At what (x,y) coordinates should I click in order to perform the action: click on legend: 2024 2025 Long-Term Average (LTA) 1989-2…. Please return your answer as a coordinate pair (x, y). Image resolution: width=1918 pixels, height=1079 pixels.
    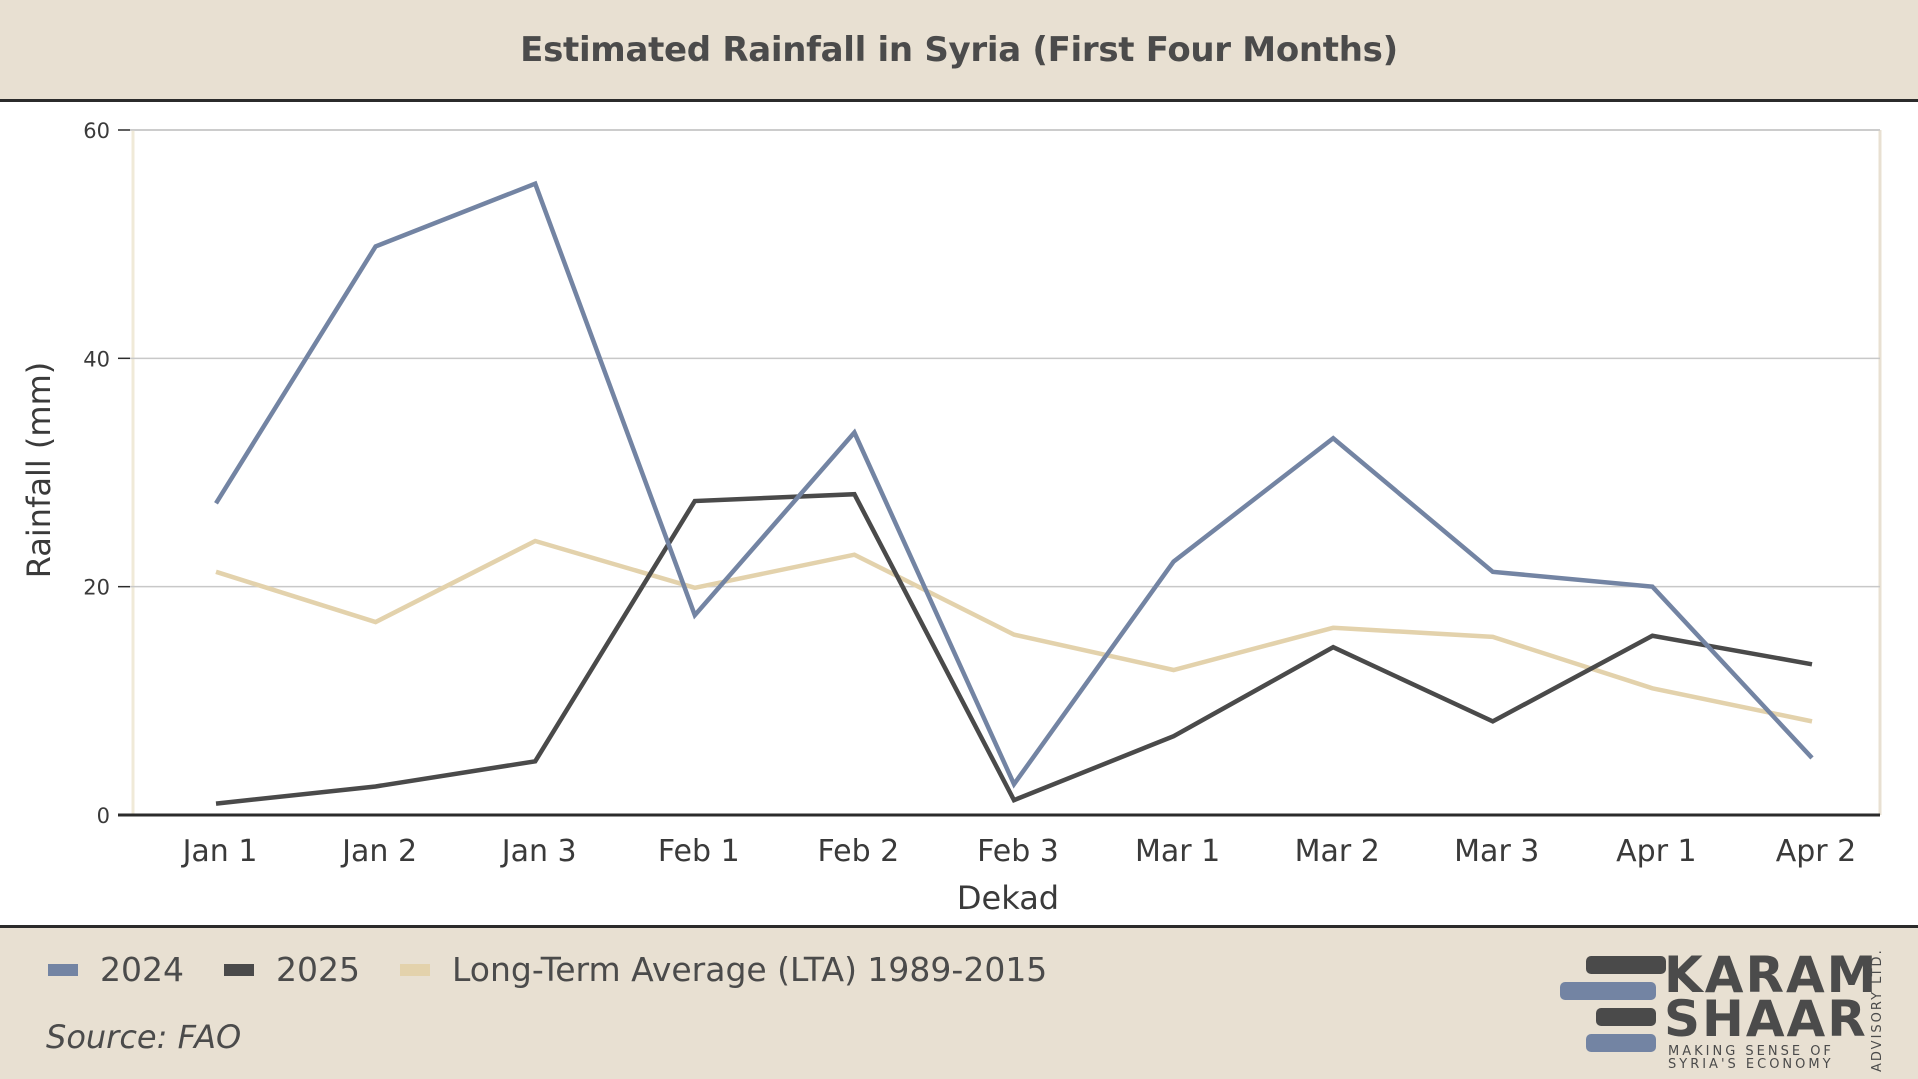
    Looking at the image, I should click on (567, 969).